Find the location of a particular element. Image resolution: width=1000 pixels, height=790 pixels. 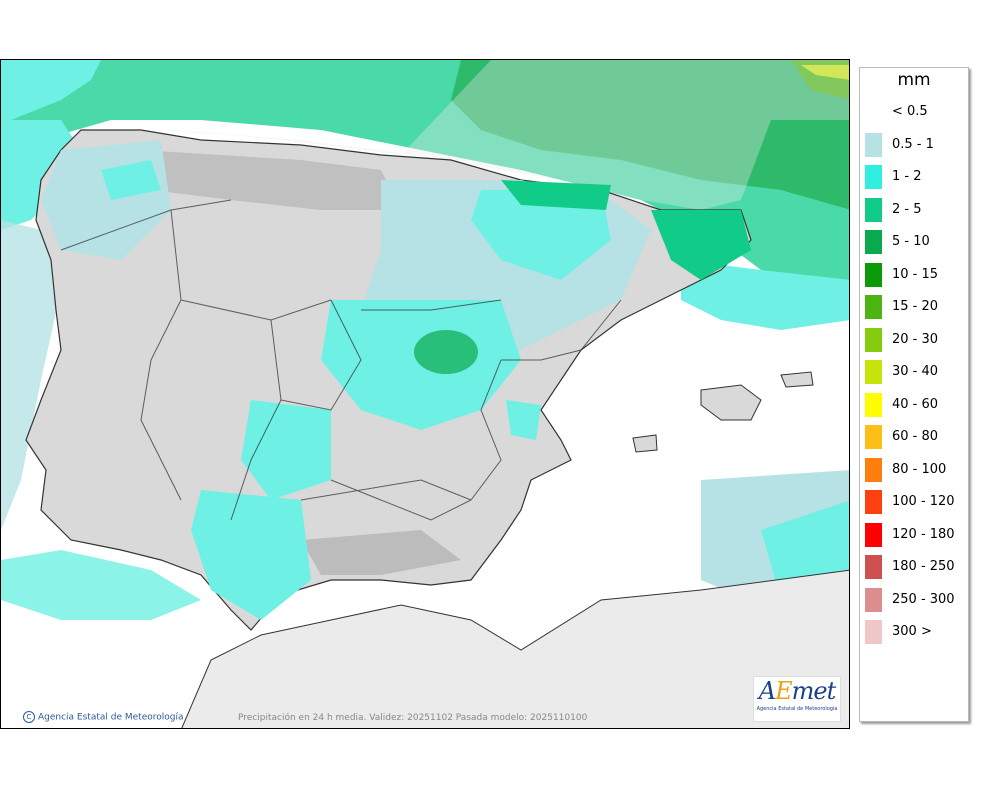

precip-area-galicia-core is located at coordinates (131, 180).